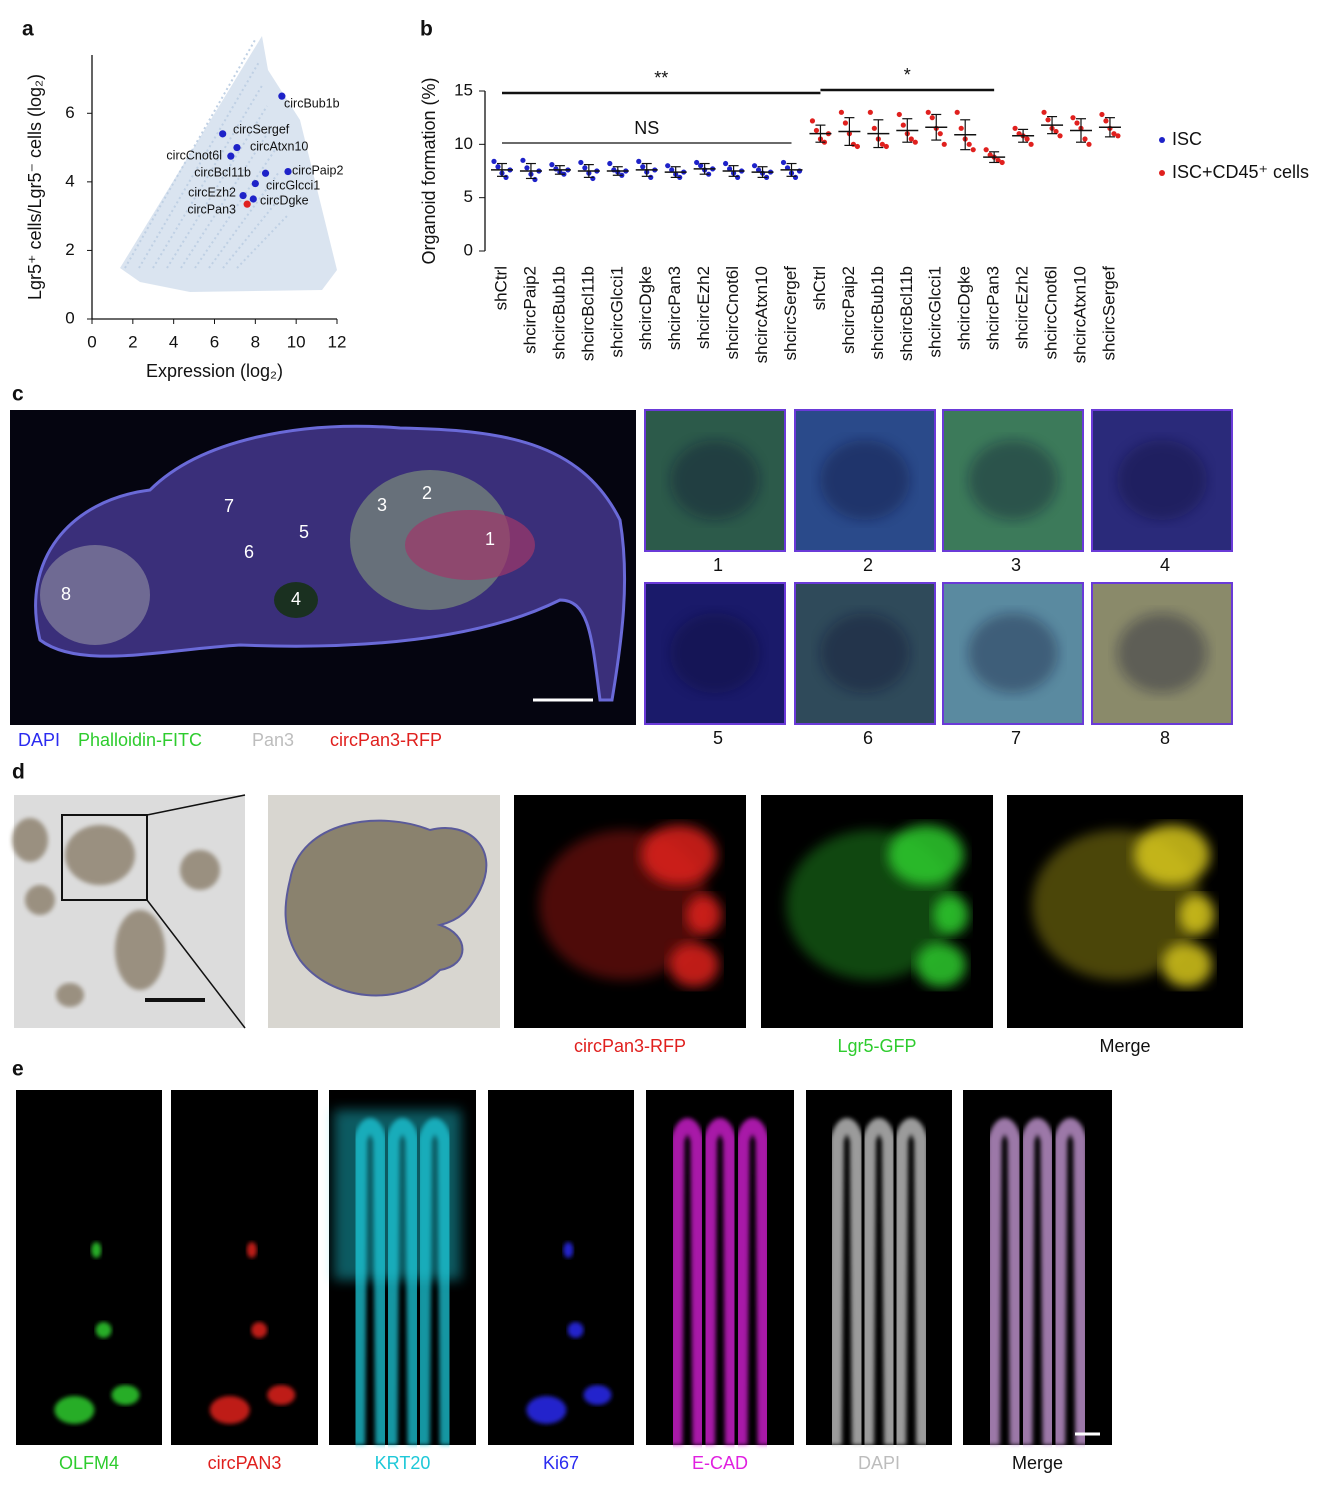 The width and height of the screenshot is (1332, 1494). Describe the element at coordinates (212, 192) in the screenshot. I see `point-label: circEzh2` at that location.